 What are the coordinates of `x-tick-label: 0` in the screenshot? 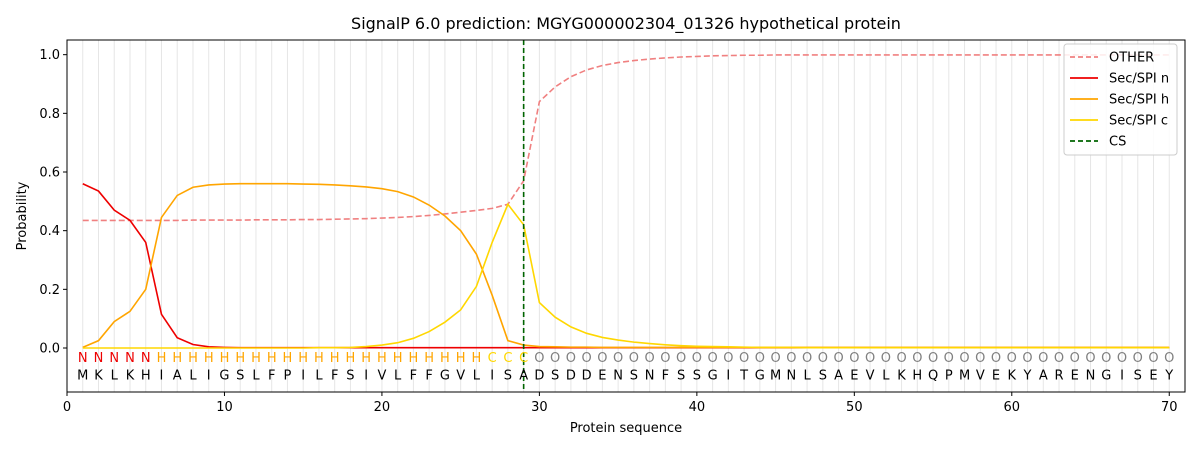 It's located at (67, 407).